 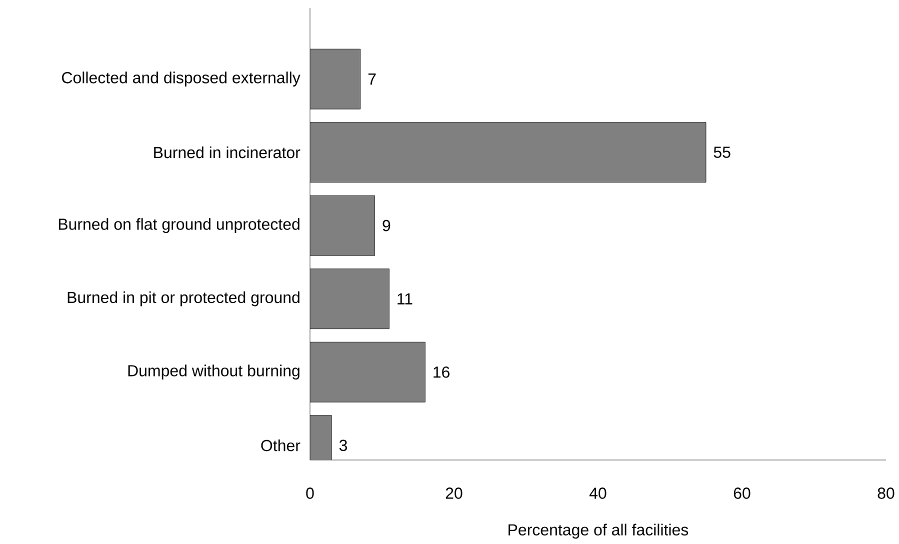 I want to click on data-label: 55, so click(x=722, y=152).